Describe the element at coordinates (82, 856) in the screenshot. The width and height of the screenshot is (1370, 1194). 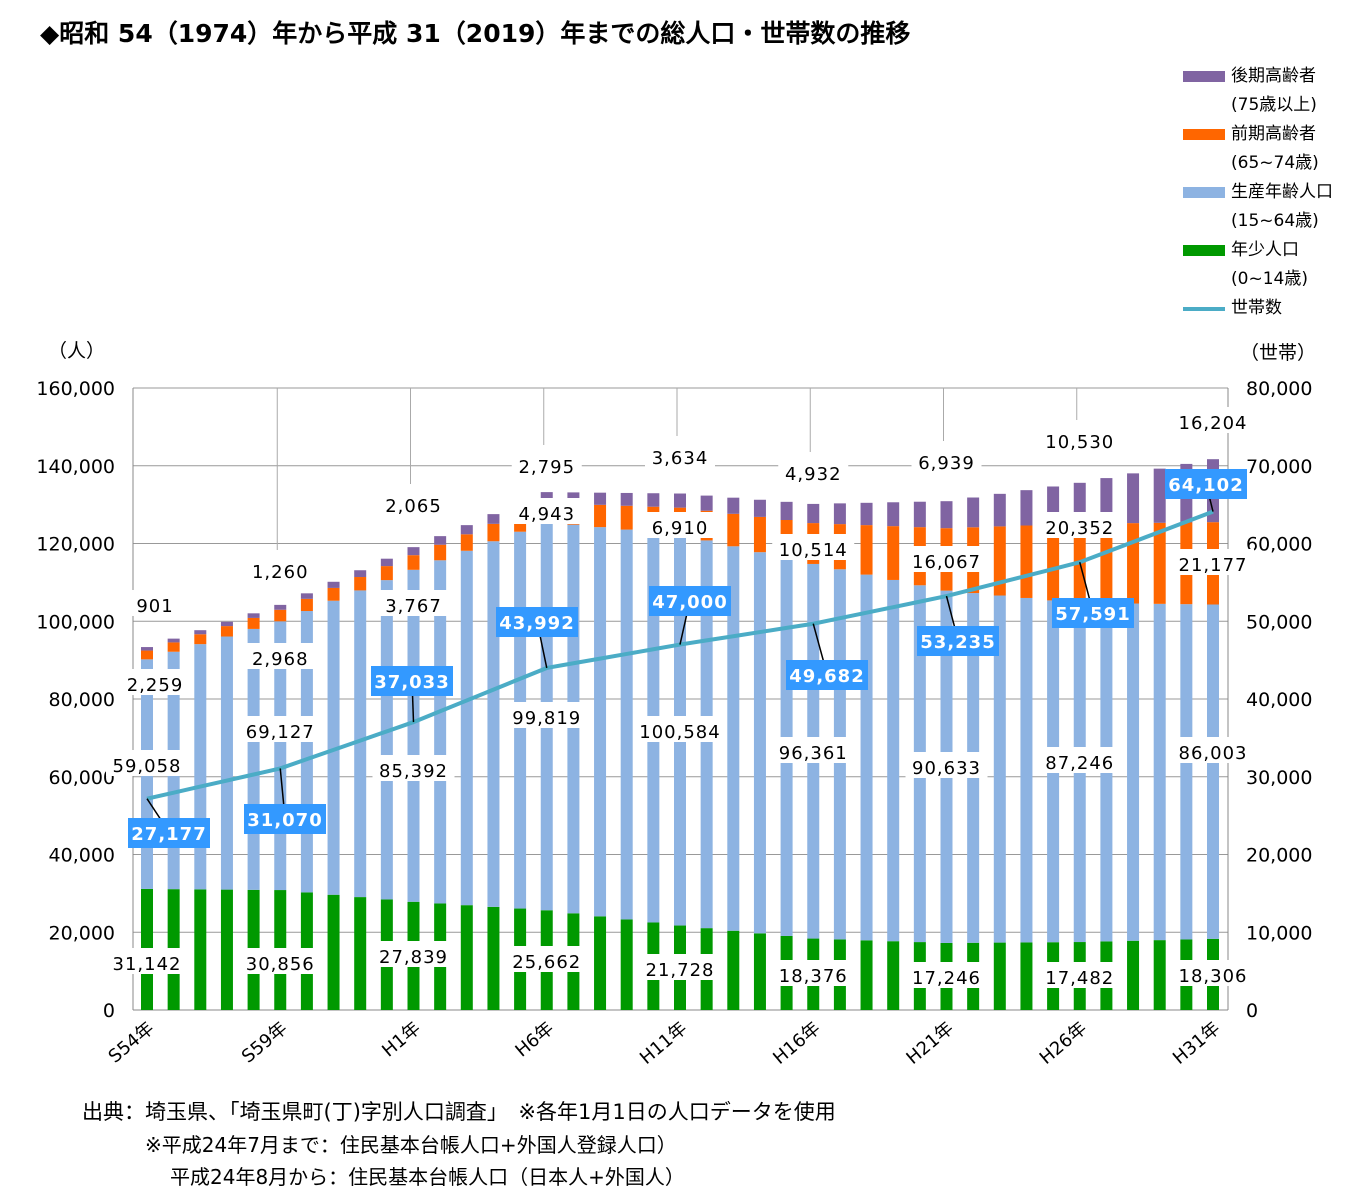
I see `y-tick-label: 40,000` at that location.